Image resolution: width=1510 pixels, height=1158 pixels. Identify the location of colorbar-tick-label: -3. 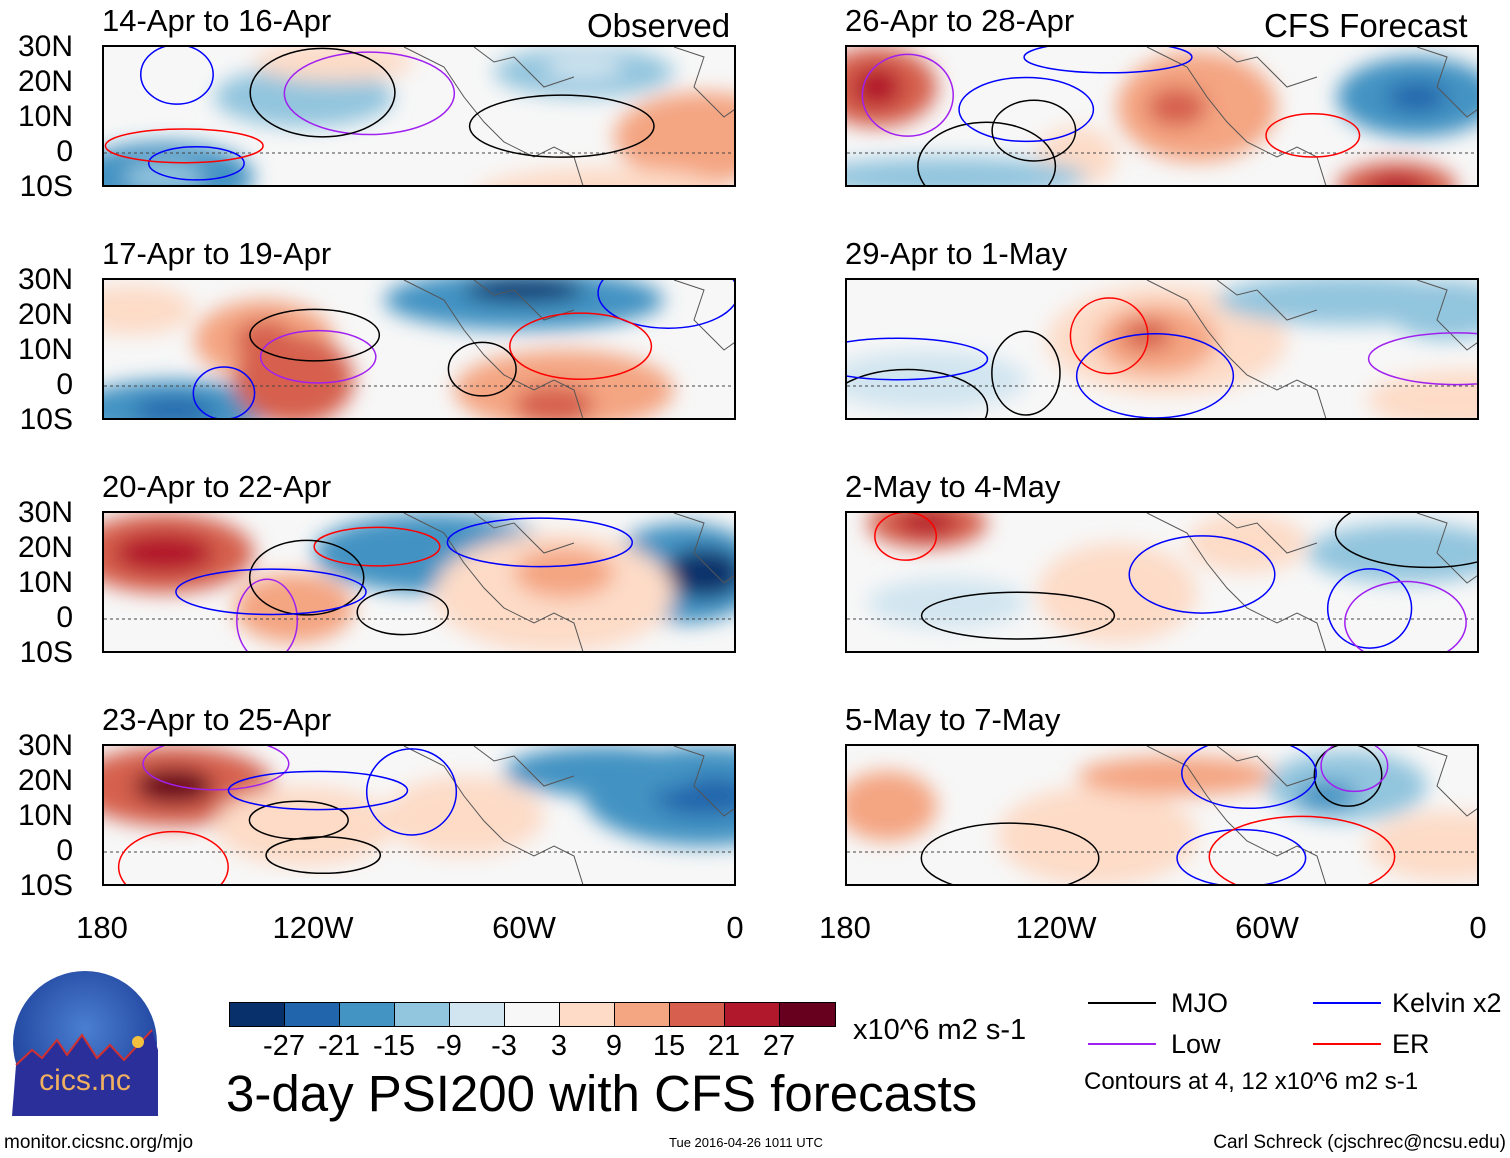
(504, 1046).